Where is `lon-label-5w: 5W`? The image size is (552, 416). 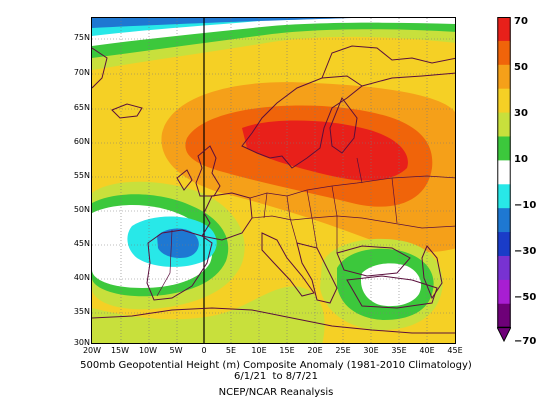 lon-label-5w: 5W is located at coordinates (176, 350).